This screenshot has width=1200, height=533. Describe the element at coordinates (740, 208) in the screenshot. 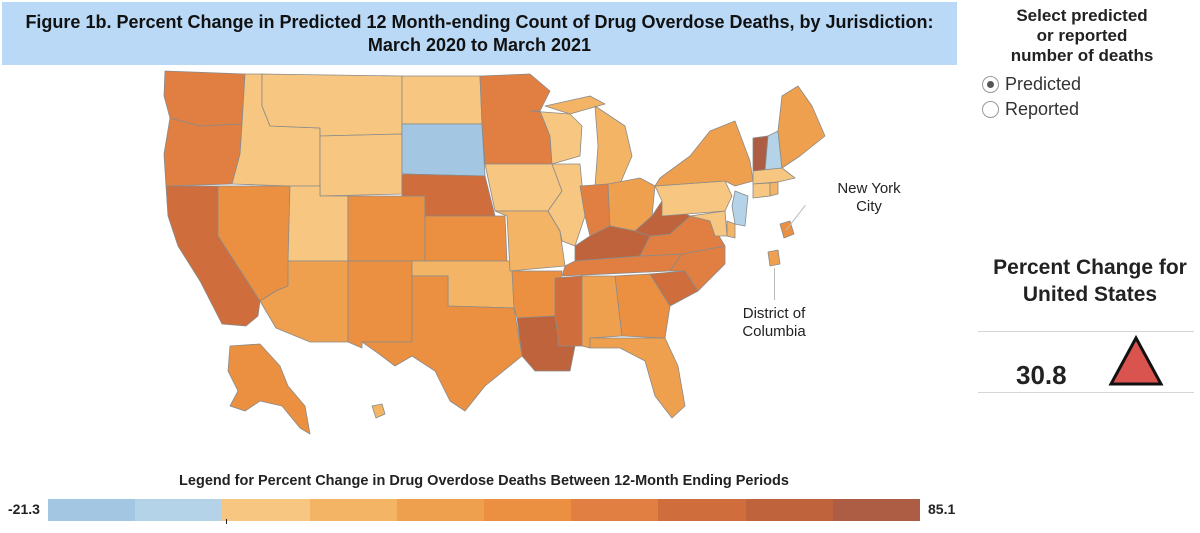

I see `state-nj` at that location.